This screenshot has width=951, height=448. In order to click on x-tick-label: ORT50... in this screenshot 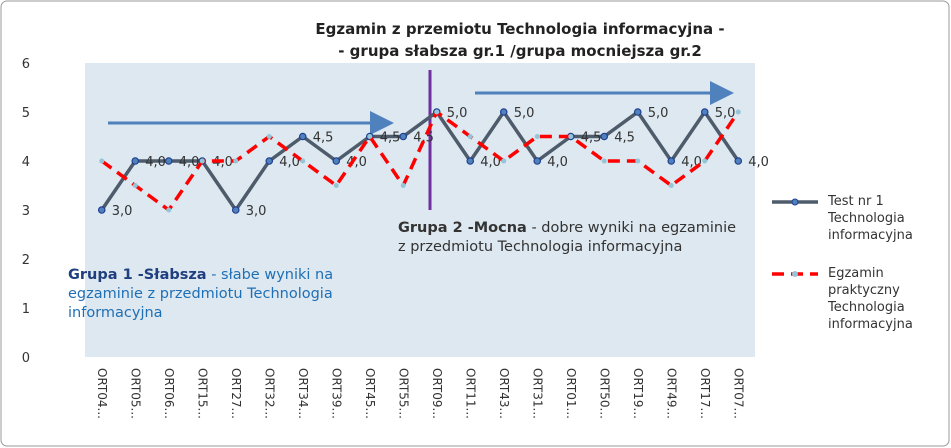, I will do `click(604, 393)`.